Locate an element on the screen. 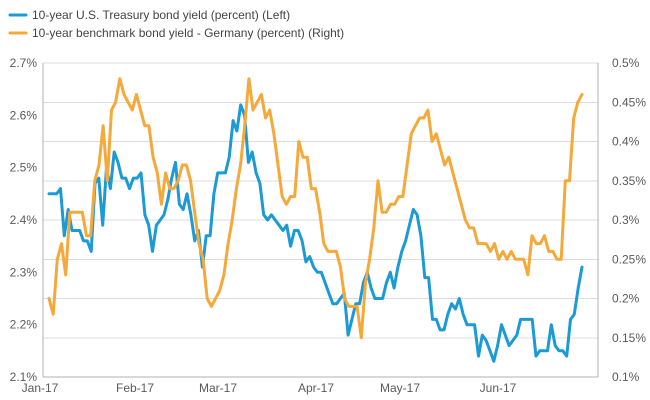 The width and height of the screenshot is (650, 400). left-axis-tick-labels: 2.1% 2.2% 2.3% 2.4% 2.5% 2.6% 2.7% is located at coordinates (24, 220).